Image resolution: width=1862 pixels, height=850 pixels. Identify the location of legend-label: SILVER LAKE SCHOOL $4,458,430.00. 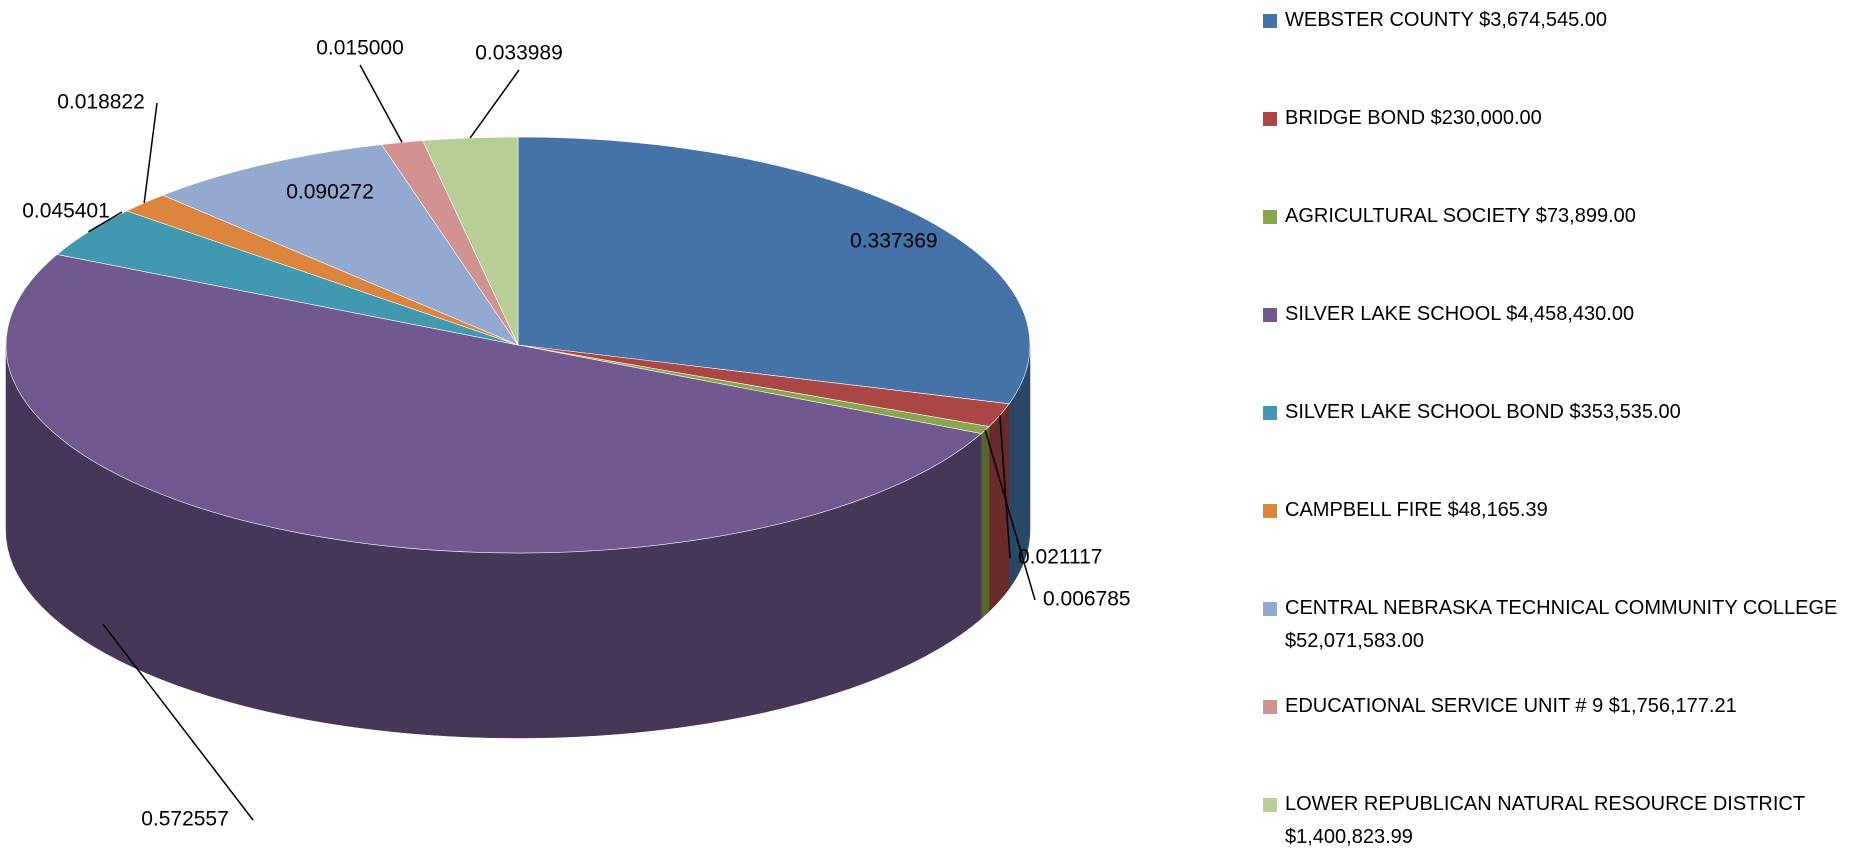
(1460, 314).